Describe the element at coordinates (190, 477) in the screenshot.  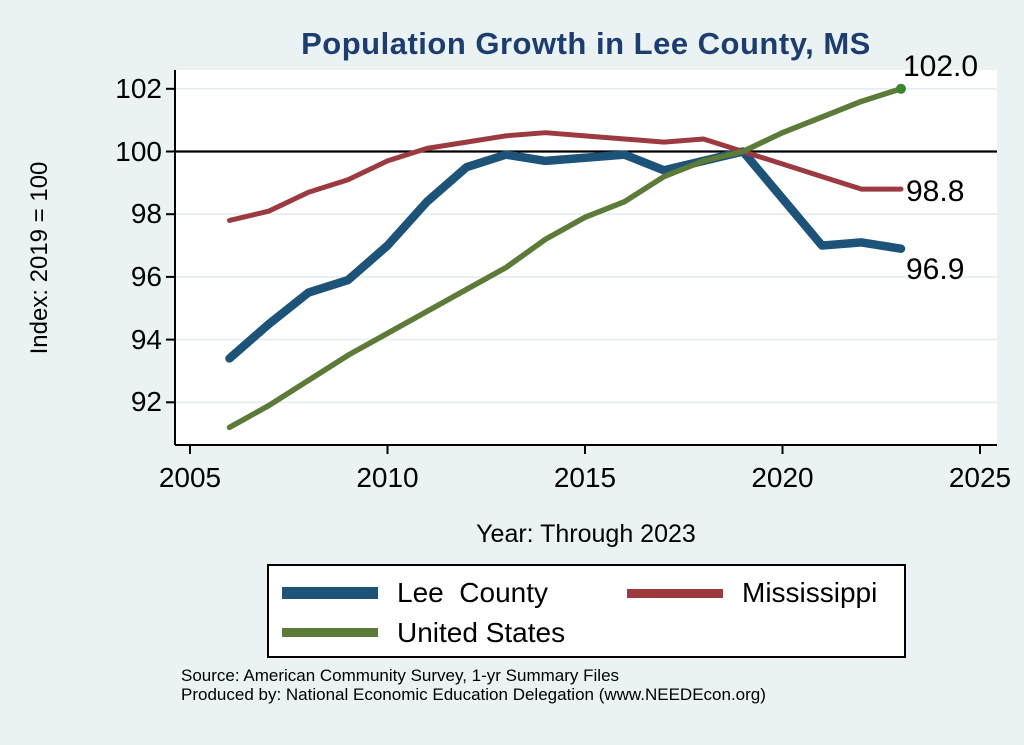
I see `x-tick-label-2005: 2005` at that location.